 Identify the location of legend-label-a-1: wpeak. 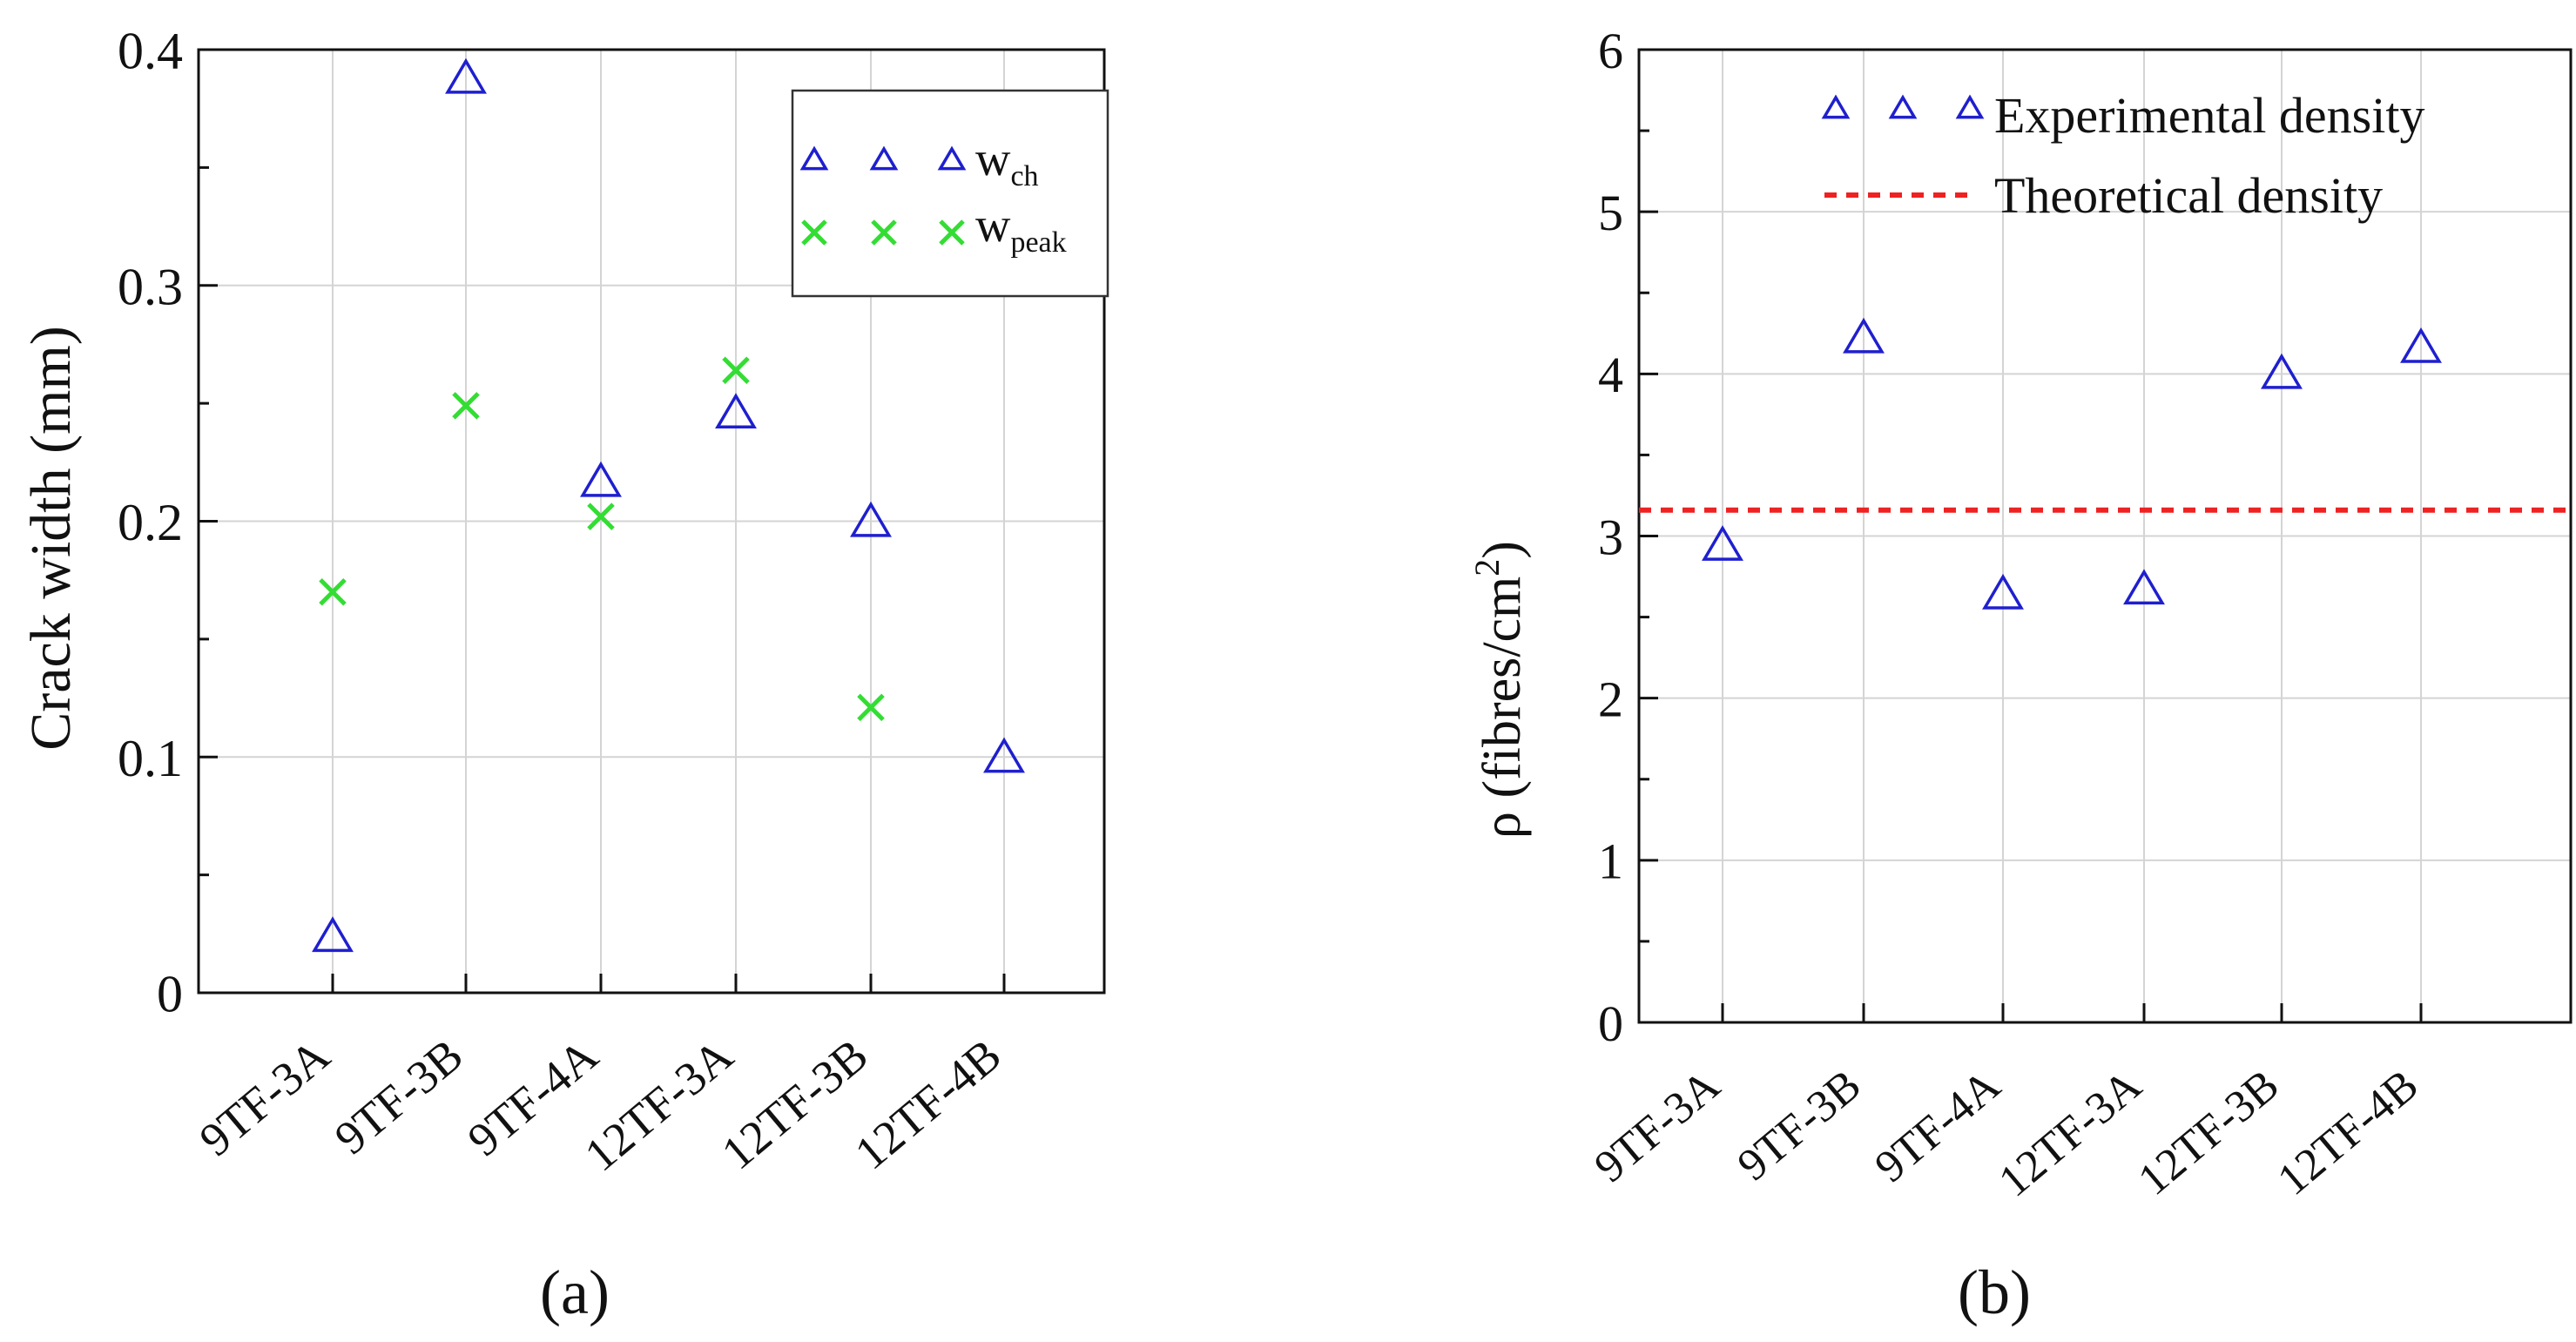
(1021, 229).